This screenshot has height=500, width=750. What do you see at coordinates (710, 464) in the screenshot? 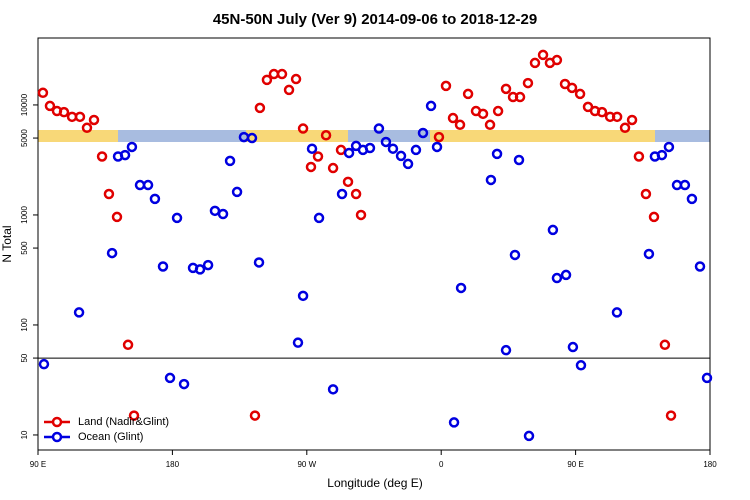
I see `x-tick-label: 180` at bounding box center [710, 464].